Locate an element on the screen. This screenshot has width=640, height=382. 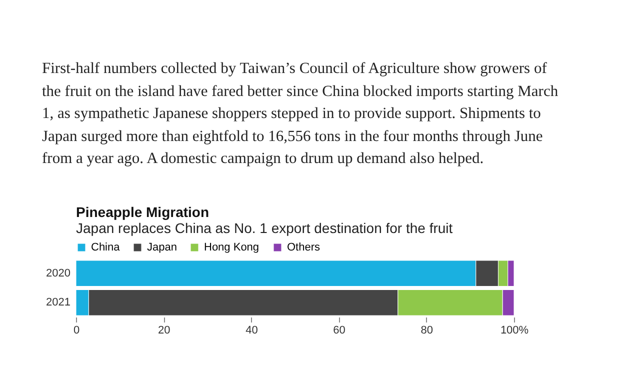
x-tick-label: 100% is located at coordinates (514, 330).